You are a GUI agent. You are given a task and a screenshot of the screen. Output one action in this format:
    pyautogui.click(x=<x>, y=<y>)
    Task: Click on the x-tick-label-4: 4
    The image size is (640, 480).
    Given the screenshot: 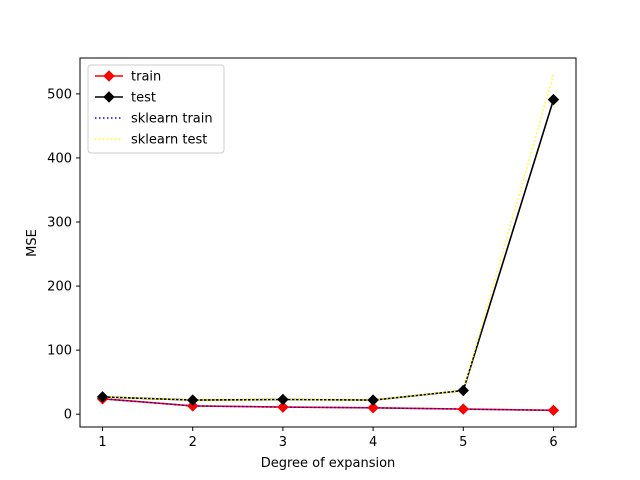 What is the action you would take?
    pyautogui.click(x=373, y=442)
    